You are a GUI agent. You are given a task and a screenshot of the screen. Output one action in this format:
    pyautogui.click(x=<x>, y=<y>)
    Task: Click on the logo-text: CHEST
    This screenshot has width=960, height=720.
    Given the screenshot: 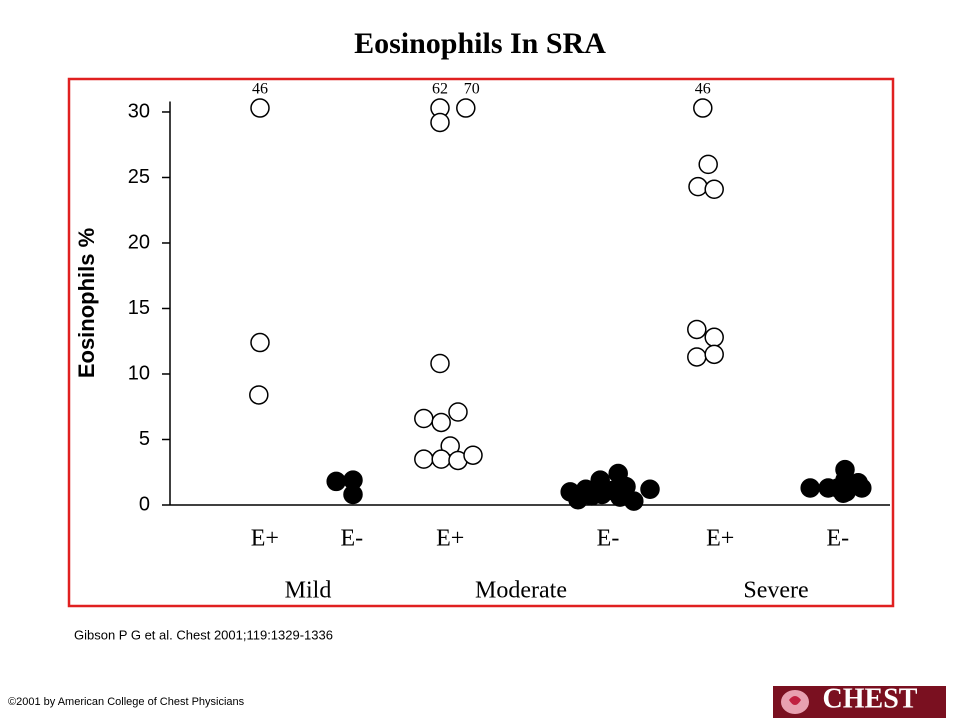 What is the action you would take?
    pyautogui.click(x=870, y=698)
    